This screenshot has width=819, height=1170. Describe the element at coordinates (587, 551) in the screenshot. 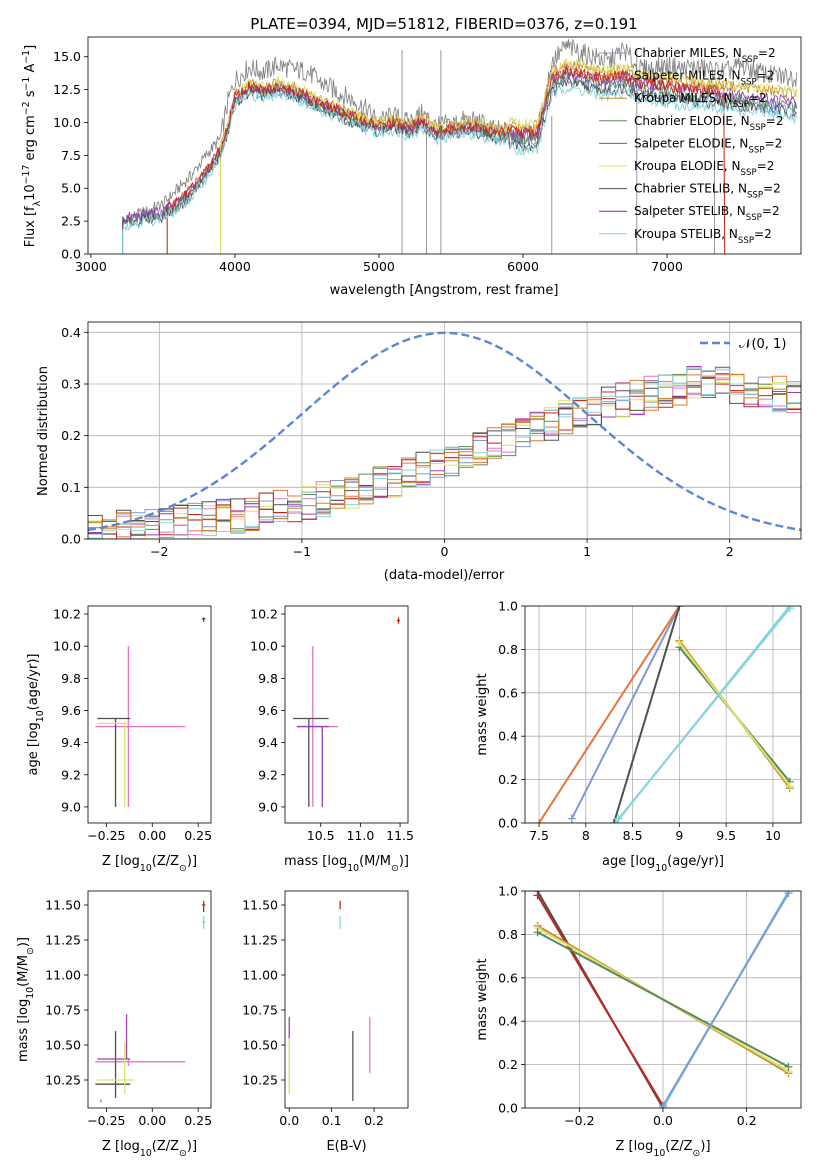

I see `x-tick-label: 1` at that location.